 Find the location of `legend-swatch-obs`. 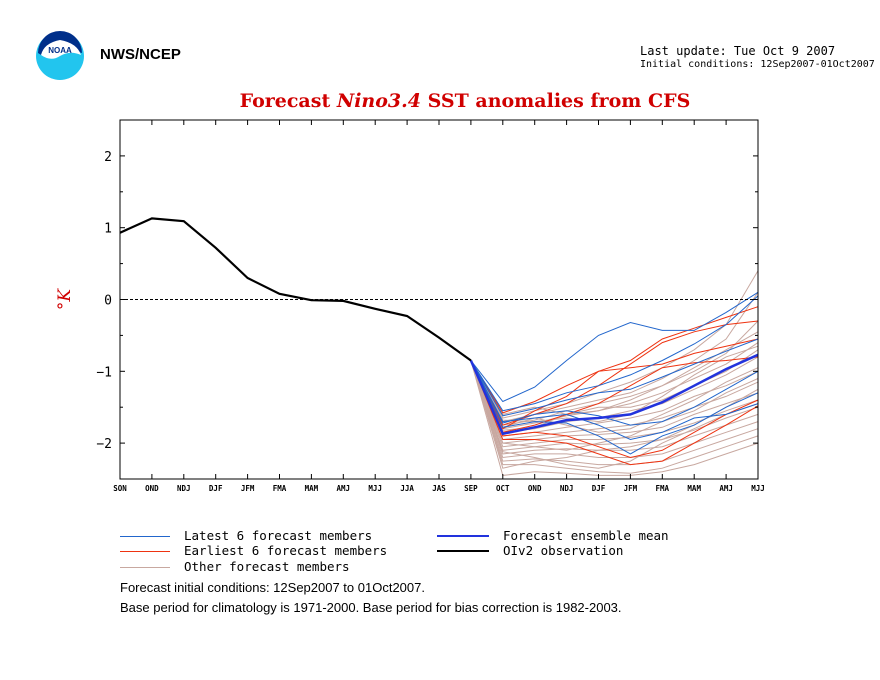

legend-swatch-obs is located at coordinates (463, 551).